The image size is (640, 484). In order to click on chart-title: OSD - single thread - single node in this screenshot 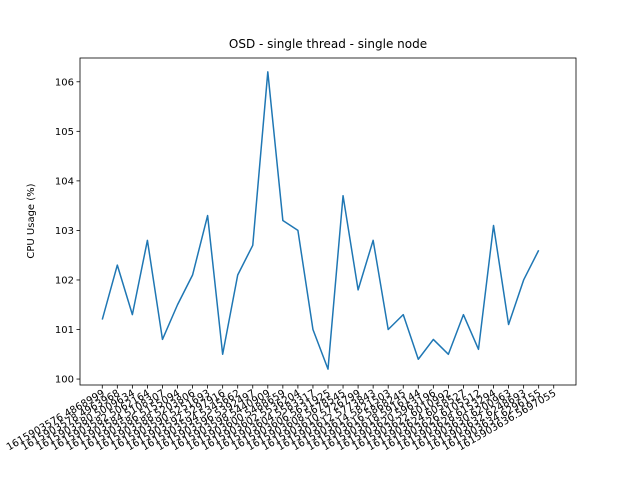, I will do `click(328, 44)`.